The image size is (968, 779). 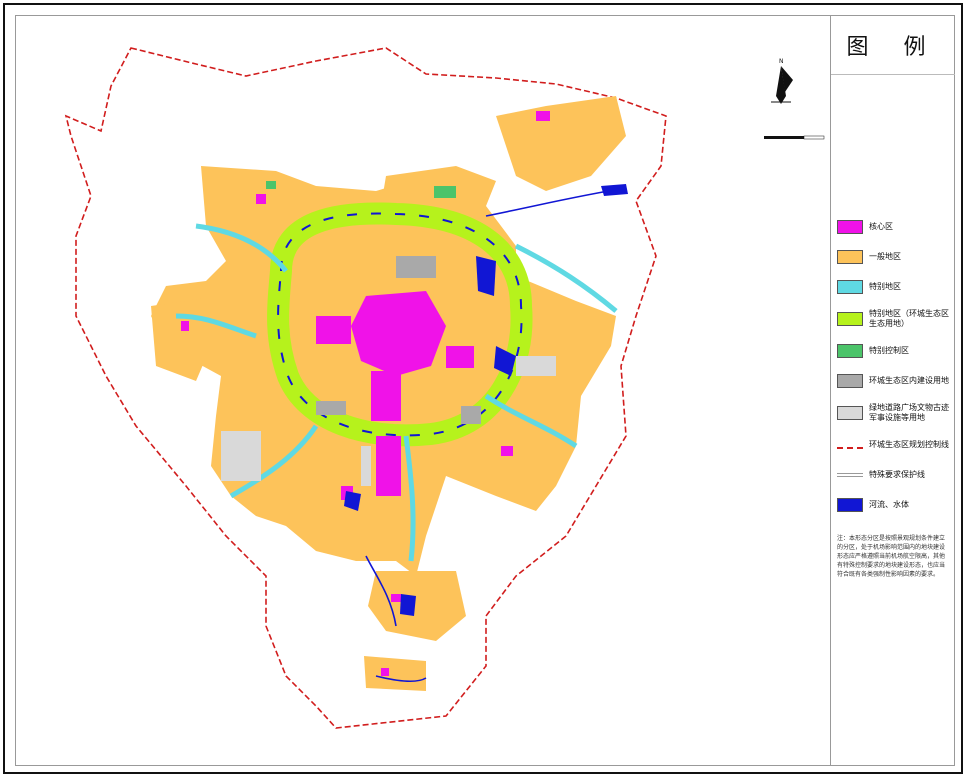 What do you see at coordinates (782, 81) in the screenshot?
I see `north-arrow-icon: N` at bounding box center [782, 81].